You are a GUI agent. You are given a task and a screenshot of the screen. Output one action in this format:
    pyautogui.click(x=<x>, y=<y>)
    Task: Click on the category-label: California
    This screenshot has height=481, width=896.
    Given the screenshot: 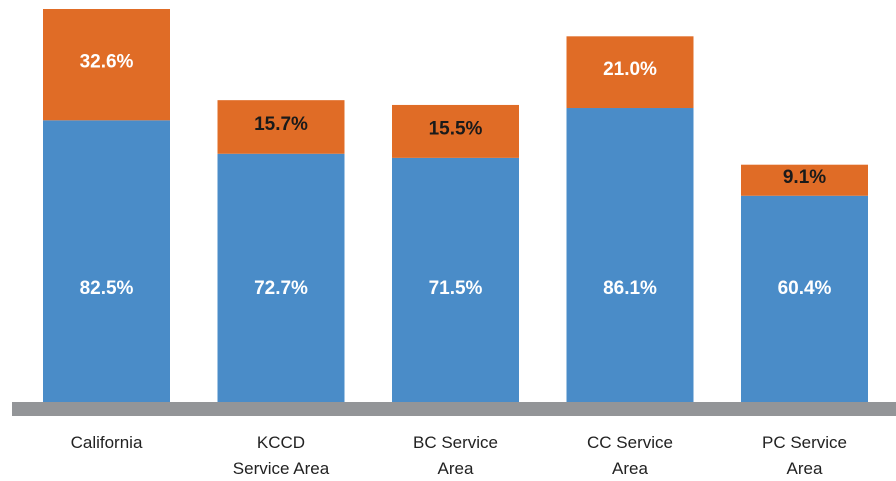 What is the action you would take?
    pyautogui.click(x=106, y=442)
    